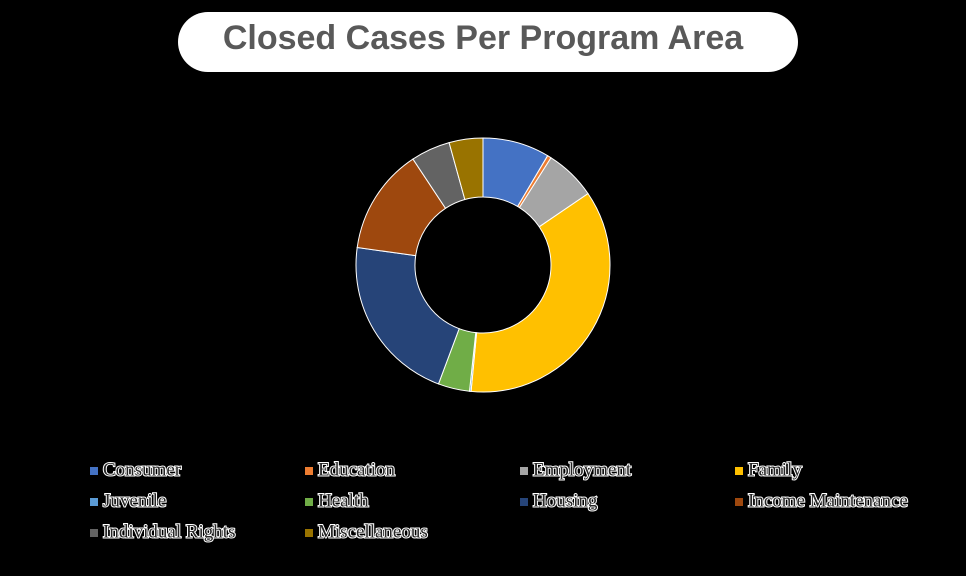 The height and width of the screenshot is (576, 966). What do you see at coordinates (142, 469) in the screenshot?
I see `legend-label: Consumer` at bounding box center [142, 469].